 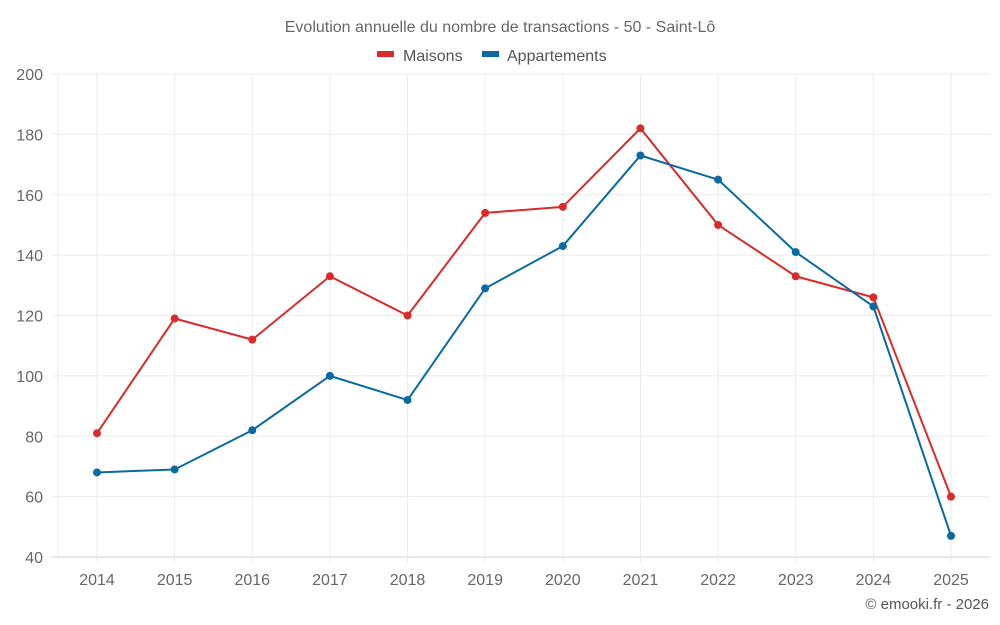 I want to click on y-tick-label: 180, so click(x=29, y=135).